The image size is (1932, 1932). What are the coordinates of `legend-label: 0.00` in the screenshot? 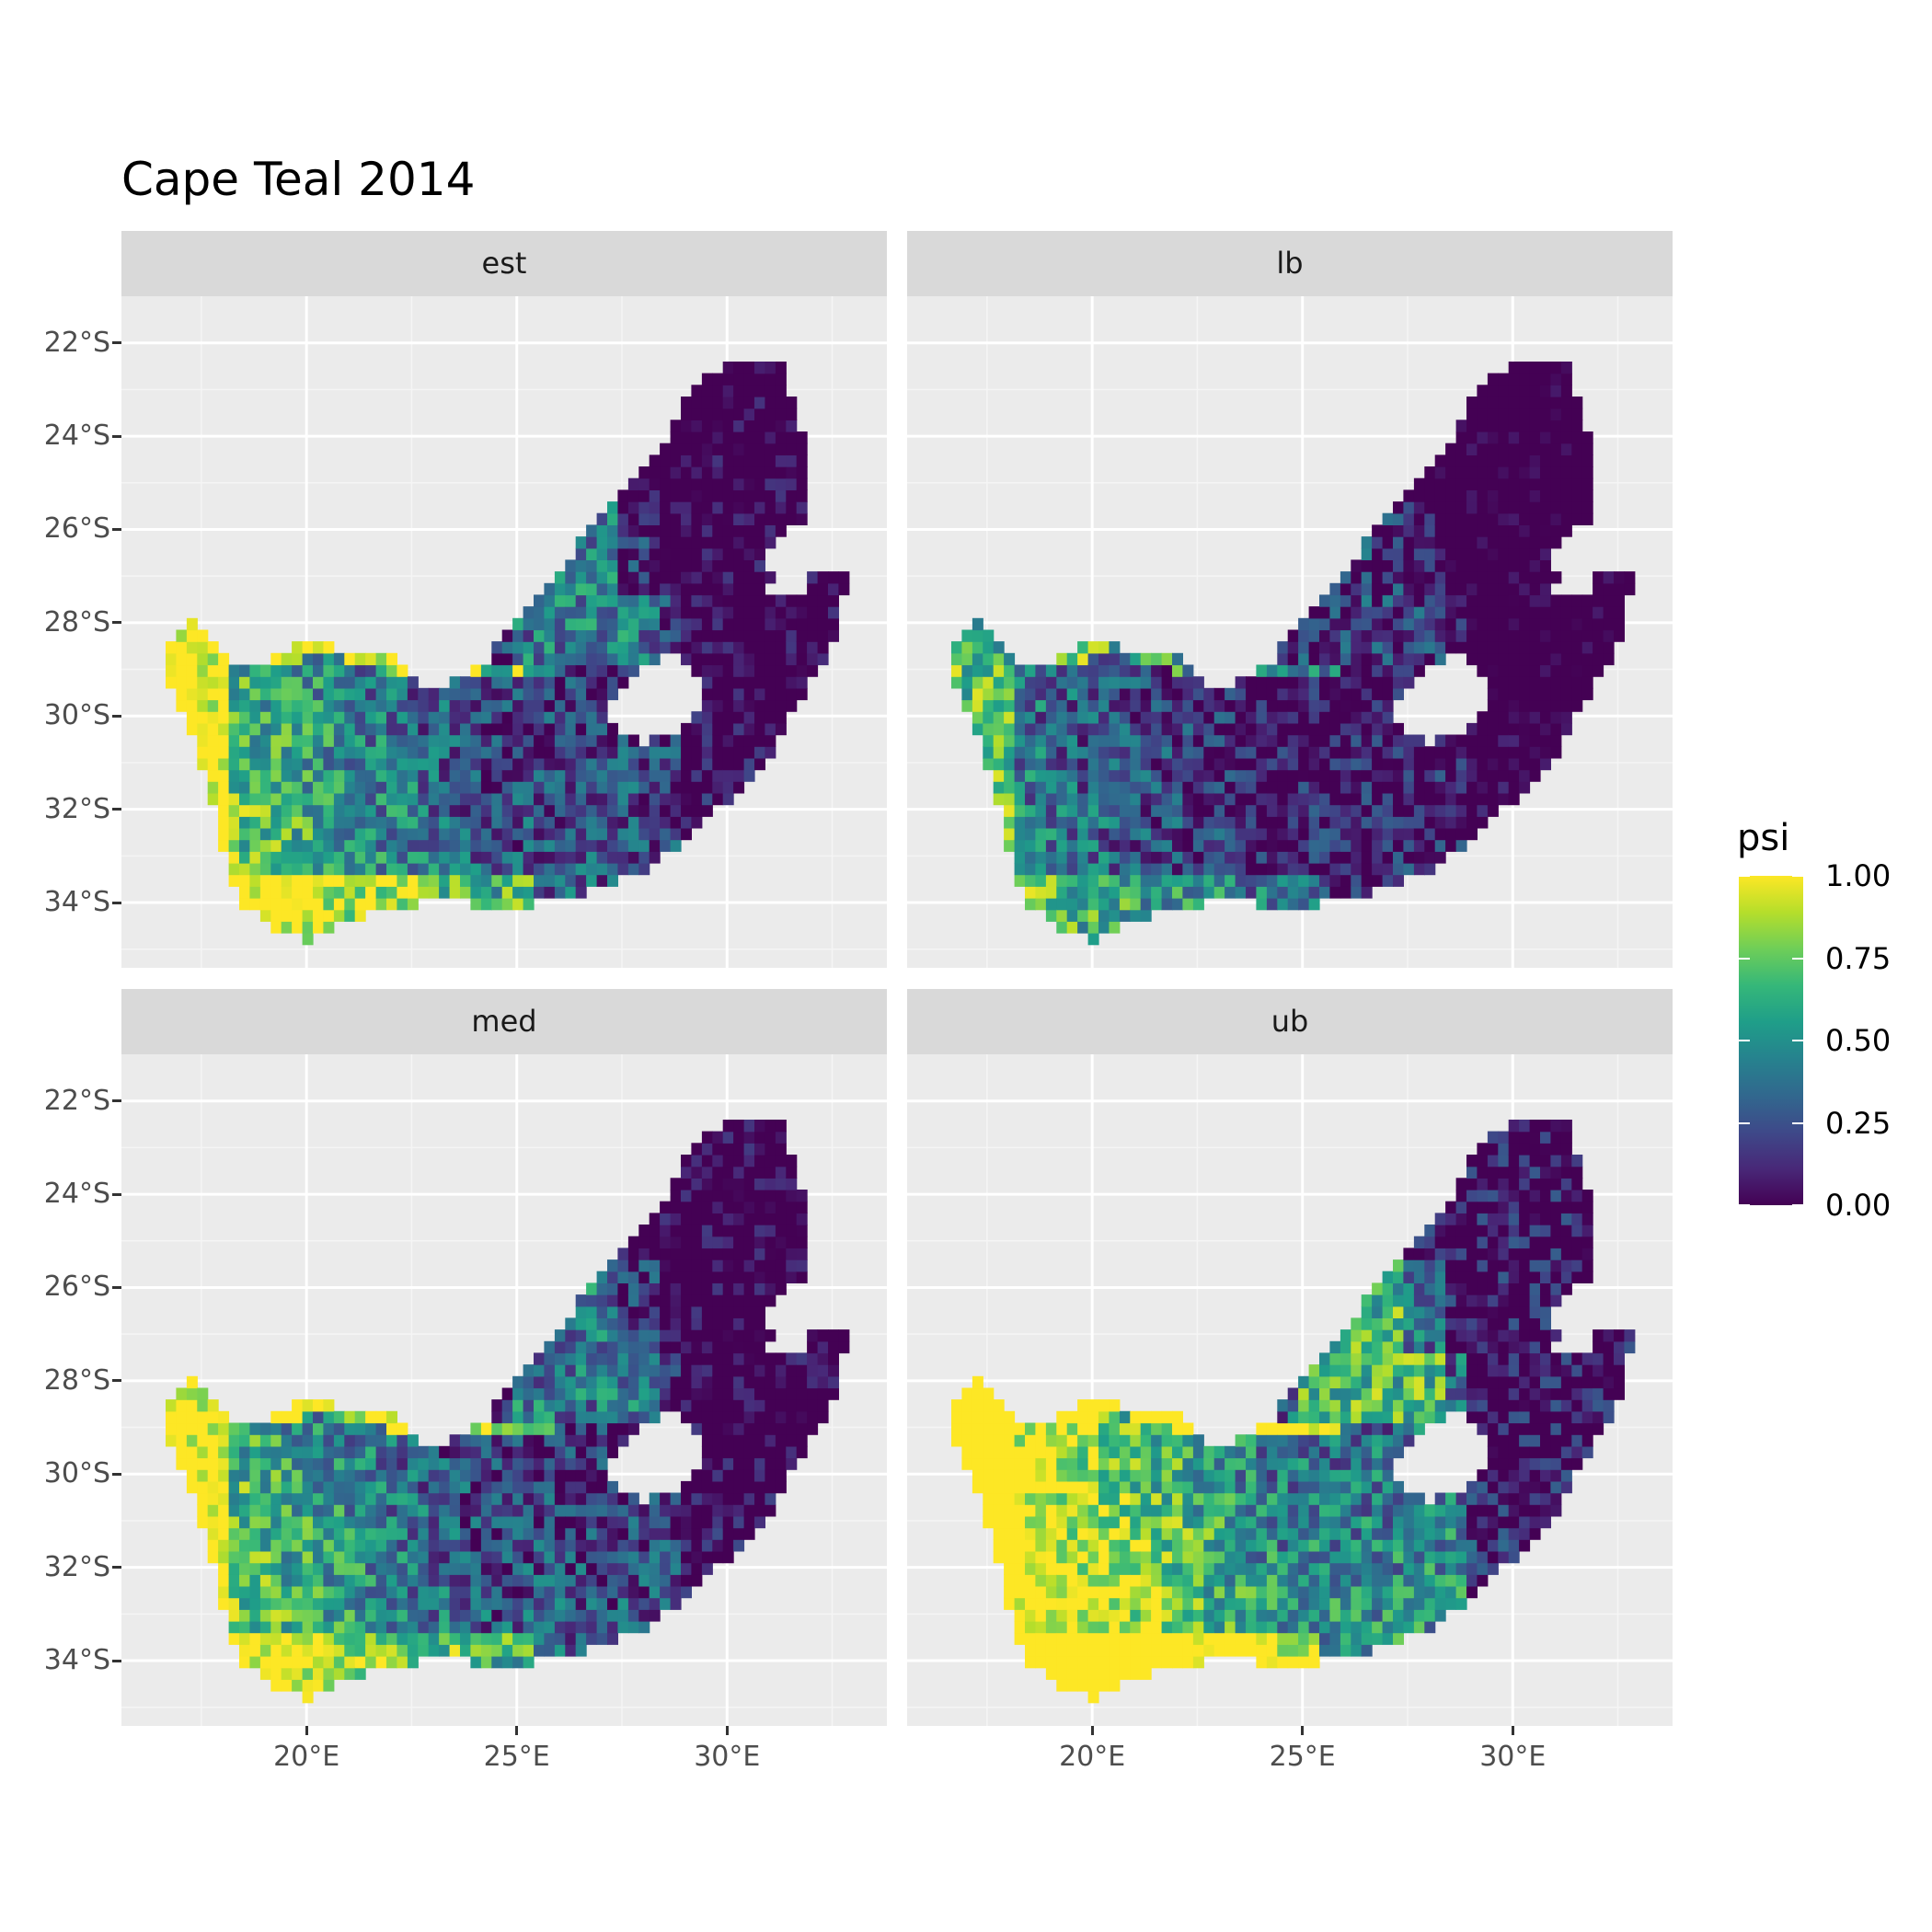 It's located at (1858, 1205).